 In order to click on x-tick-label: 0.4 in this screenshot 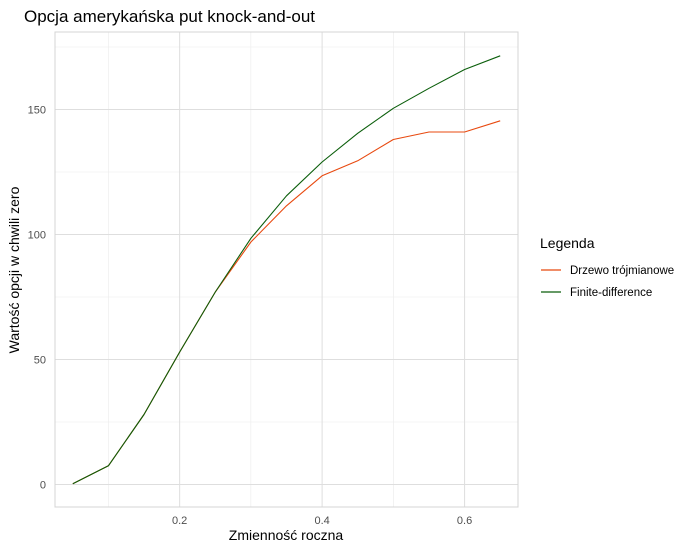, I will do `click(321, 521)`.